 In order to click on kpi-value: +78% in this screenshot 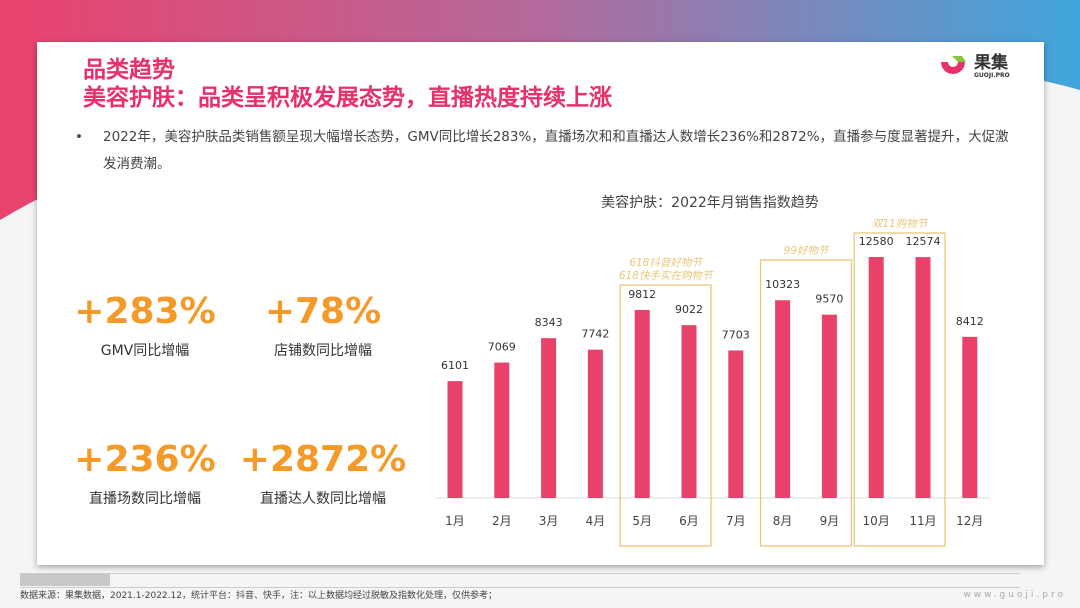, I will do `click(323, 311)`.